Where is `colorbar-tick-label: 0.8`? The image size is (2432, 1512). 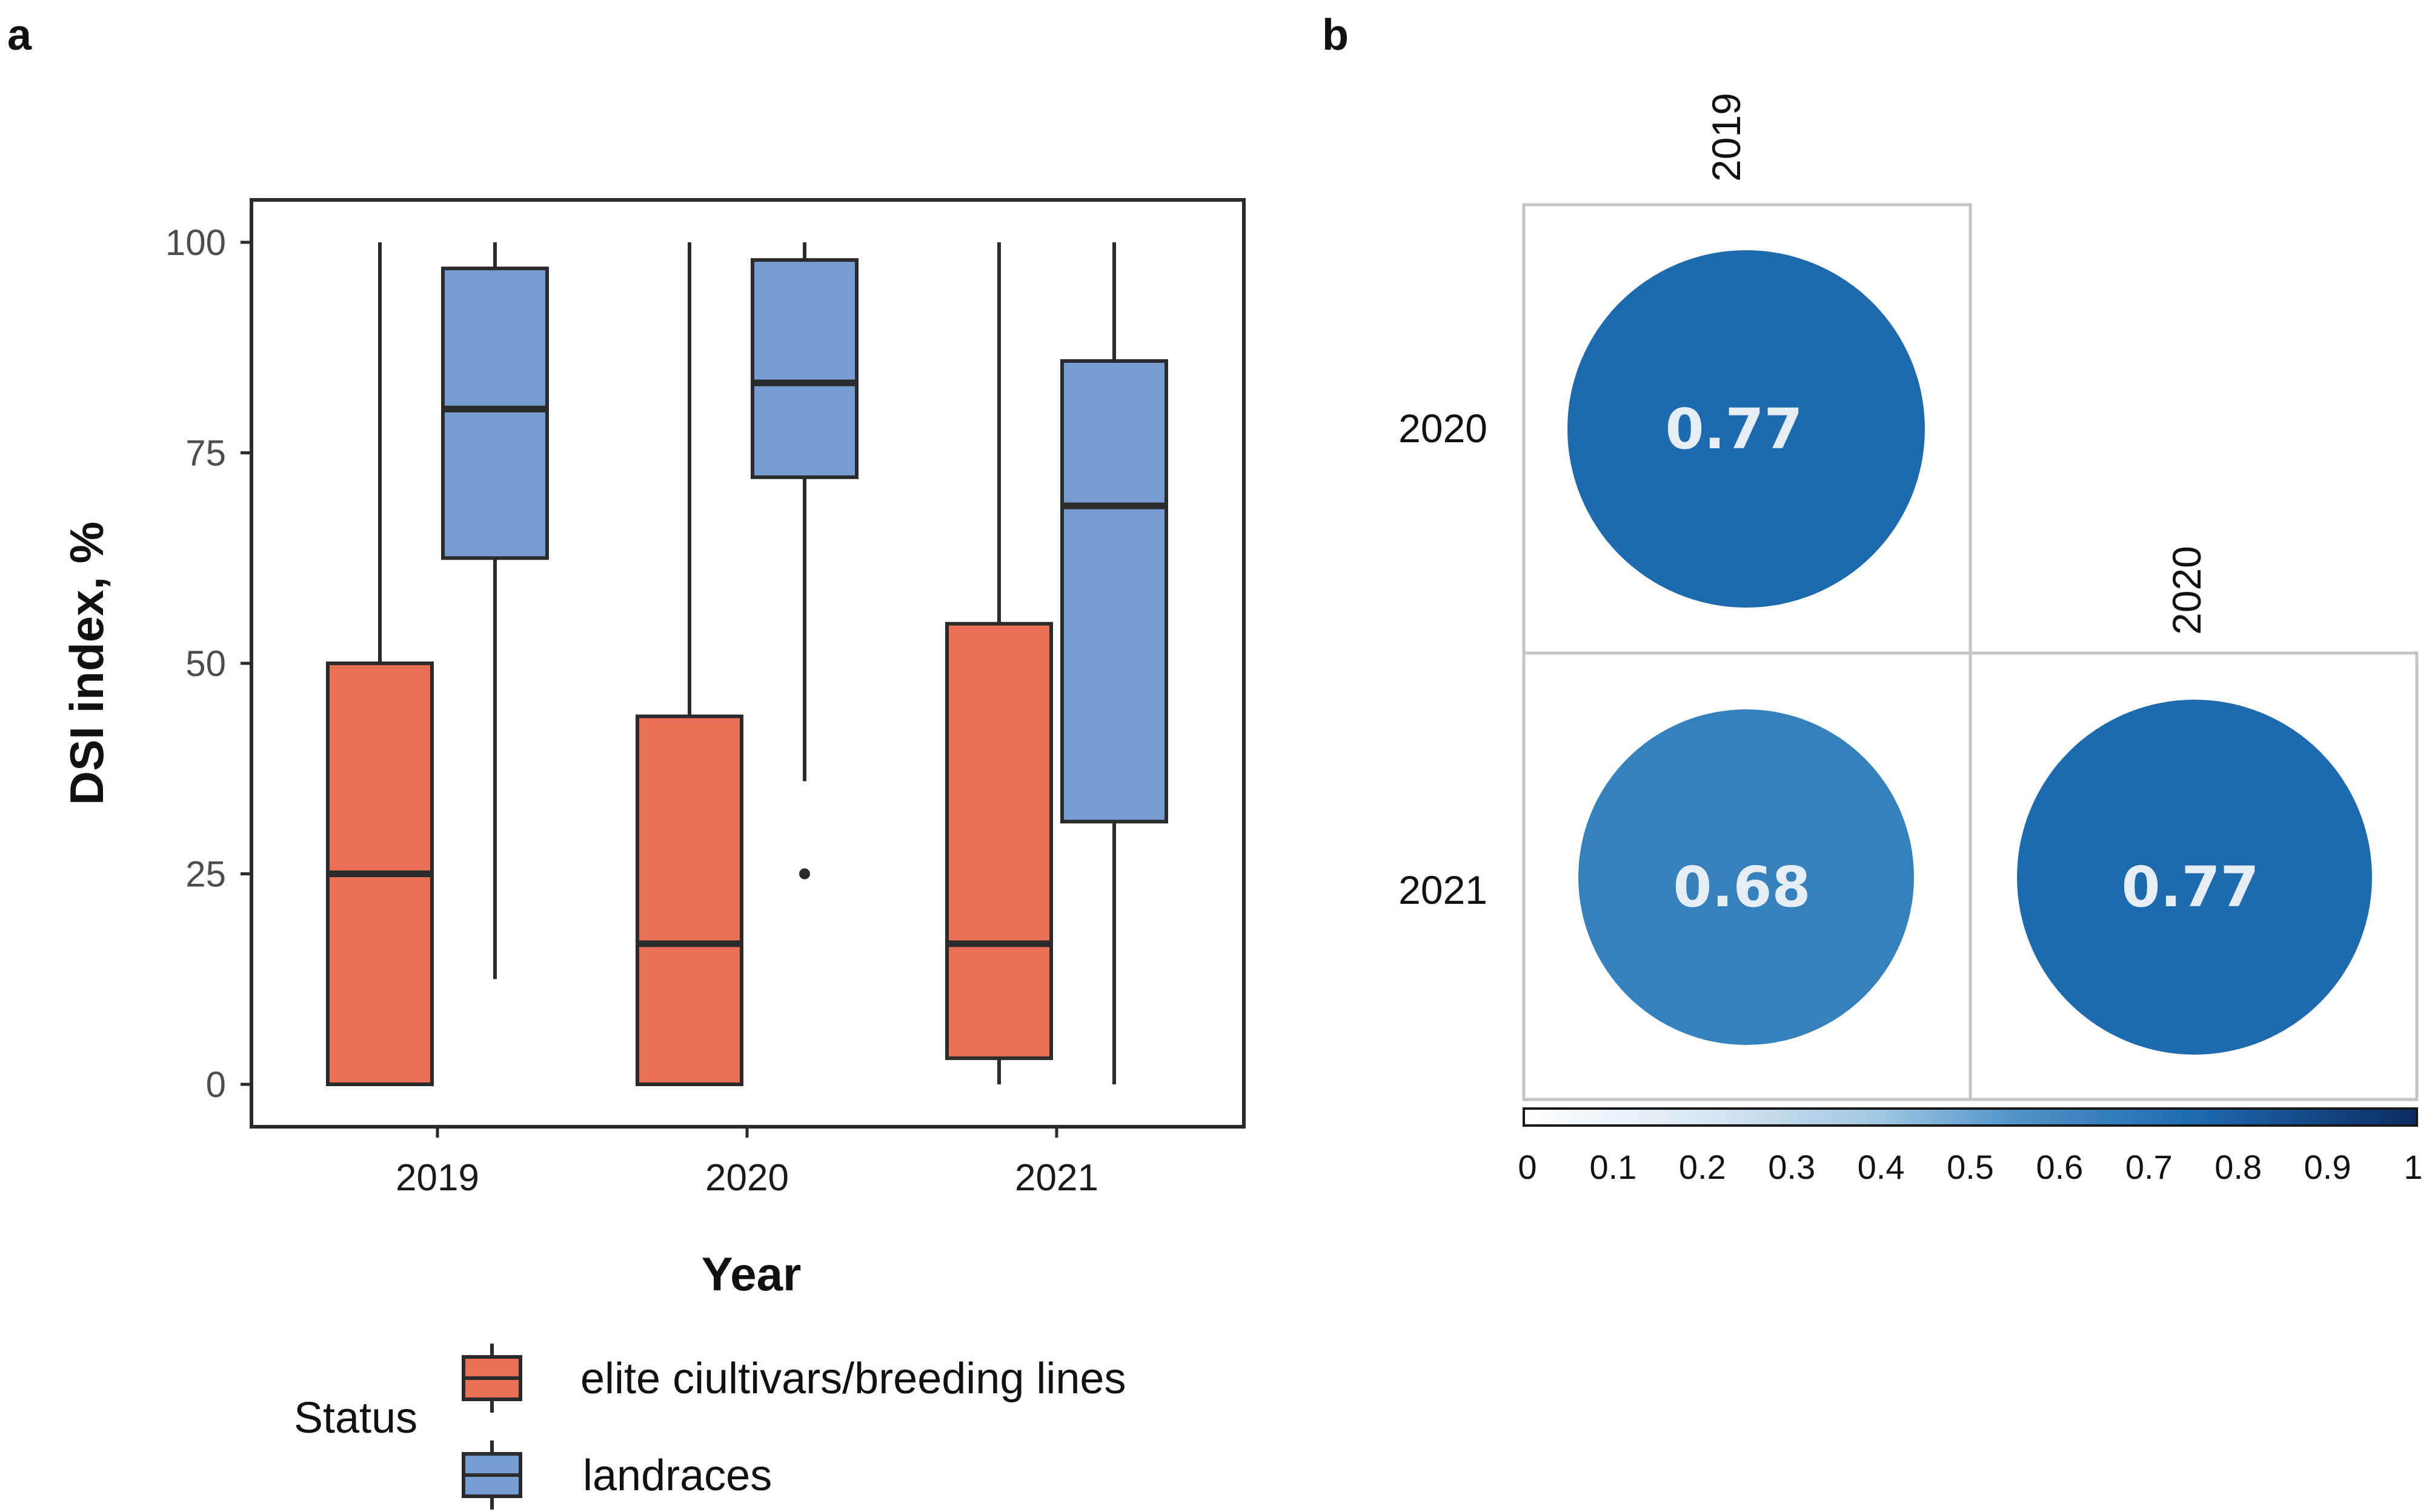 colorbar-tick-label: 0.8 is located at coordinates (2238, 1167).